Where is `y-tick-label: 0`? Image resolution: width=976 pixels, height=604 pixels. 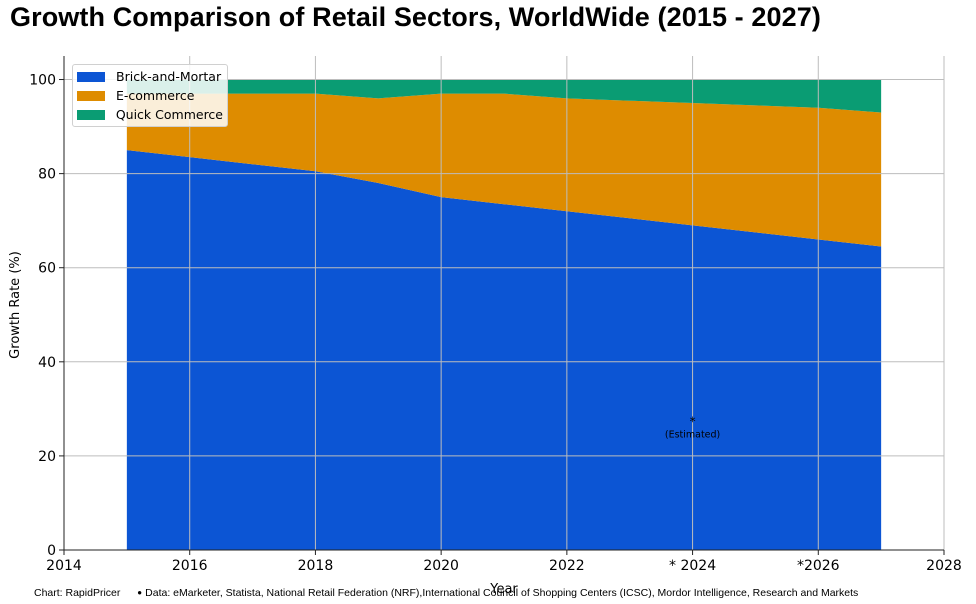
y-tick-label: 0 is located at coordinates (51, 551).